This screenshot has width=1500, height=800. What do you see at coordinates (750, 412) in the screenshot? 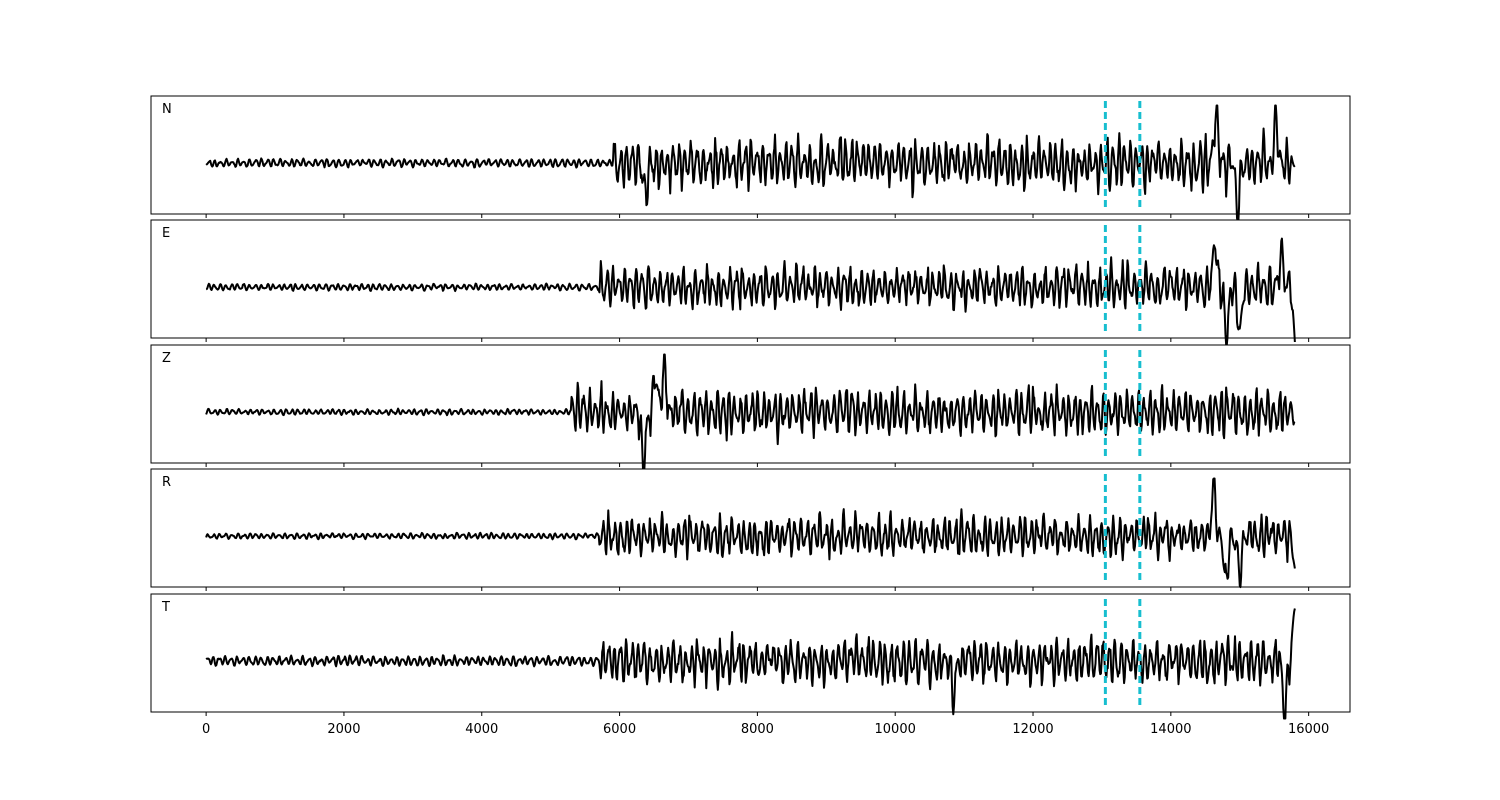
I see `series-trace-z` at bounding box center [750, 412].